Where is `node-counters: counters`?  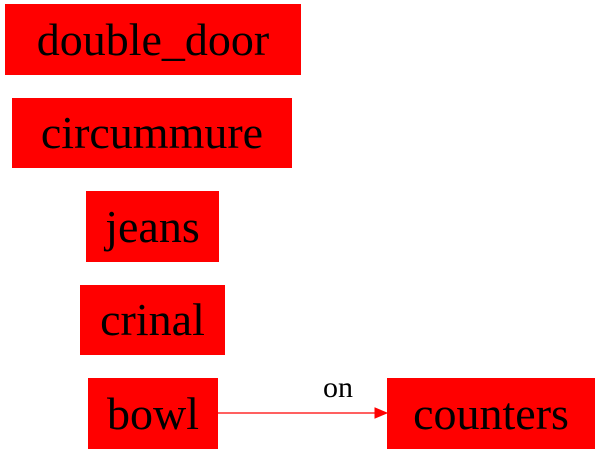 node-counters: counters is located at coordinates (491, 413).